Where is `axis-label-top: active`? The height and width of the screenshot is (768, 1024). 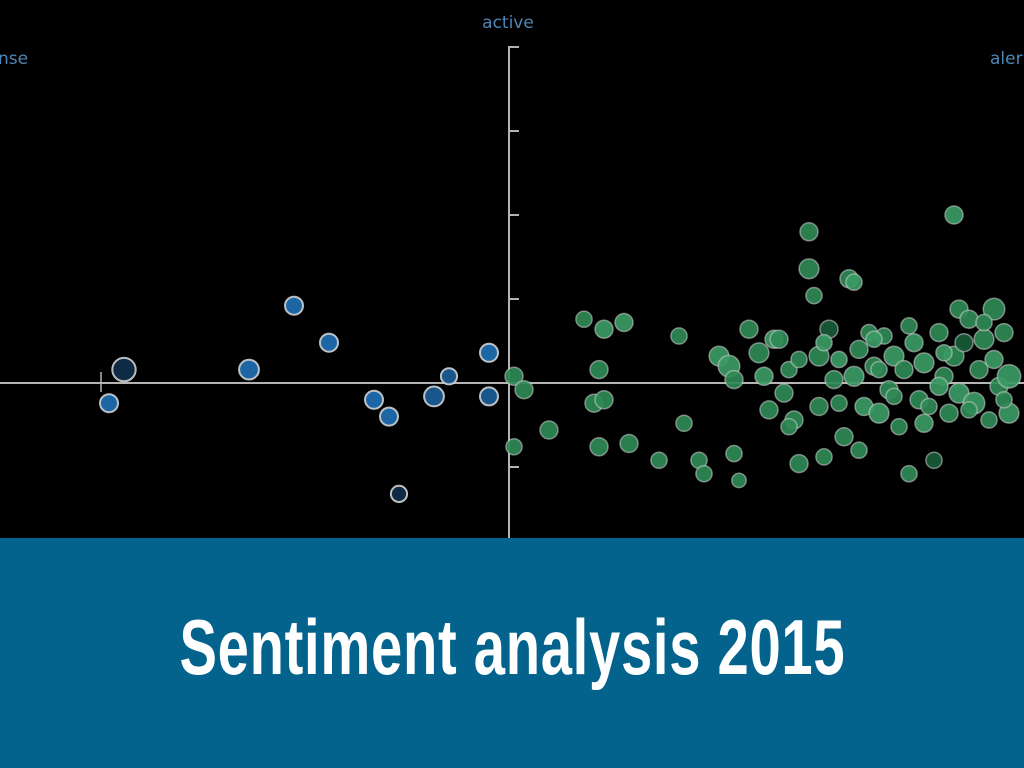 axis-label-top: active is located at coordinates (508, 23).